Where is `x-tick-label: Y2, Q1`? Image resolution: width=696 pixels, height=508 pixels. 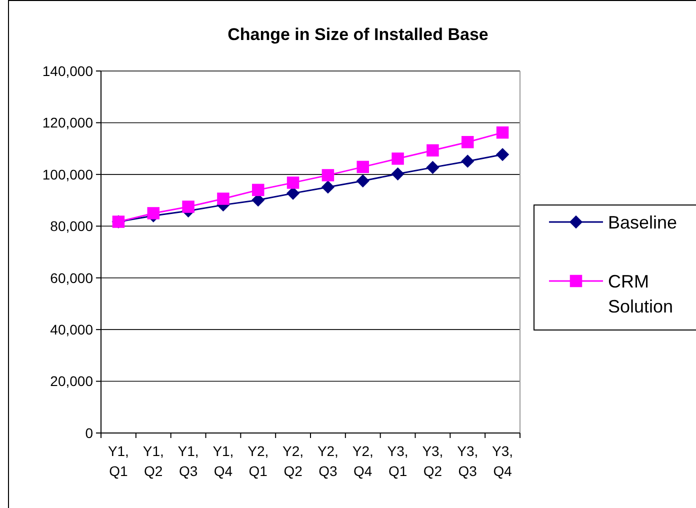 x-tick-label: Y2, Q1 is located at coordinates (258, 461).